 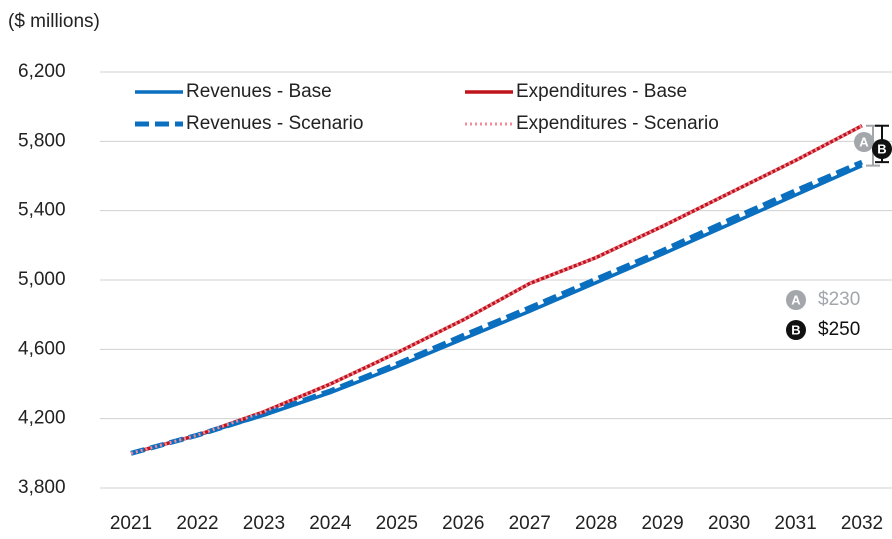 What do you see at coordinates (42, 279) in the screenshot?
I see `y-tick-label: 5,000` at bounding box center [42, 279].